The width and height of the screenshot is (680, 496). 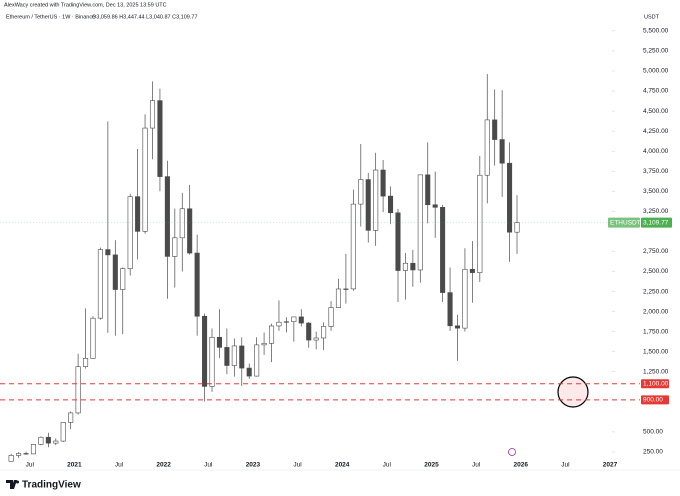 What do you see at coordinates (656, 171) in the screenshot?
I see `y-tick-label: 3,750.00` at bounding box center [656, 171].